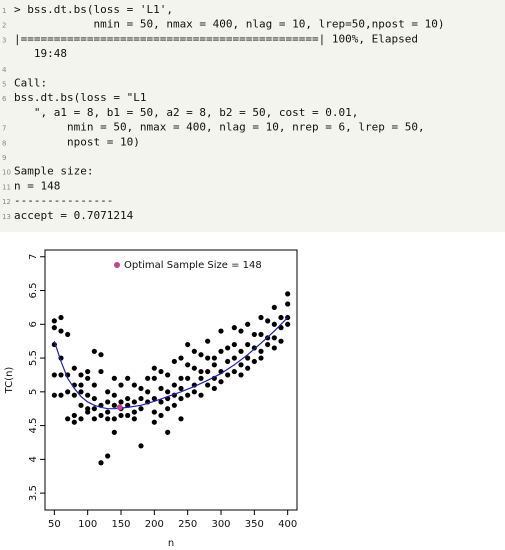 The width and height of the screenshot is (505, 550). I want to click on line-number: 9, so click(4, 158).